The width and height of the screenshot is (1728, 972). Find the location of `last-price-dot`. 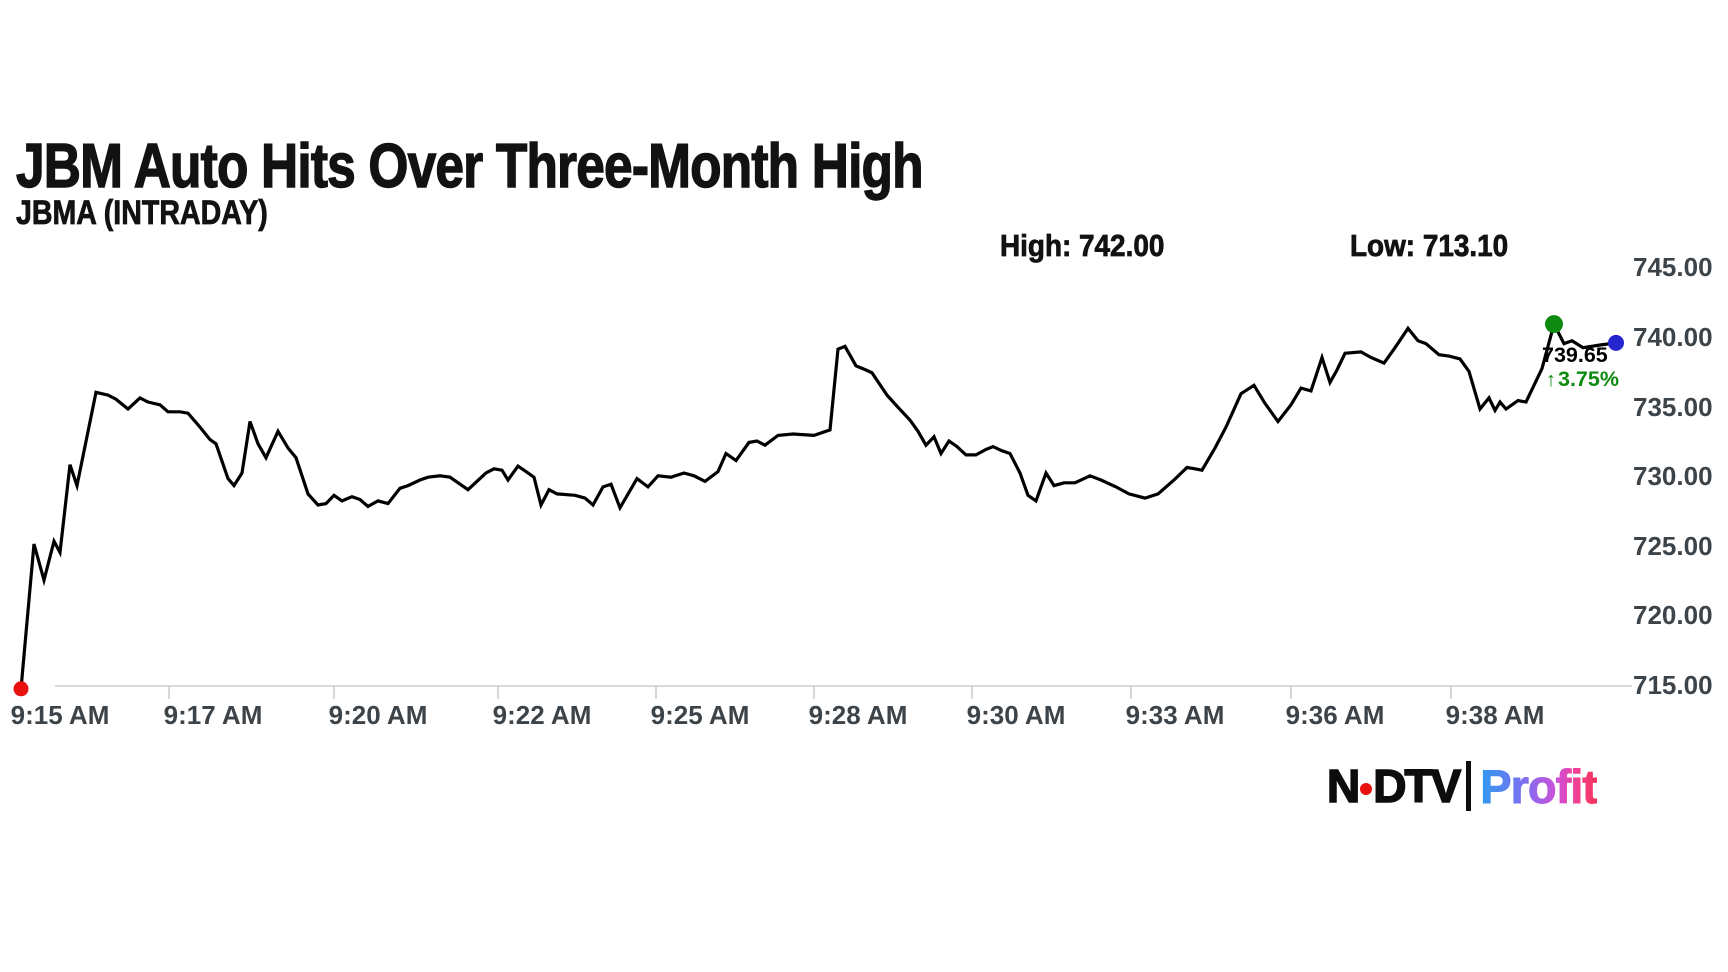

last-price-dot is located at coordinates (1616, 342).